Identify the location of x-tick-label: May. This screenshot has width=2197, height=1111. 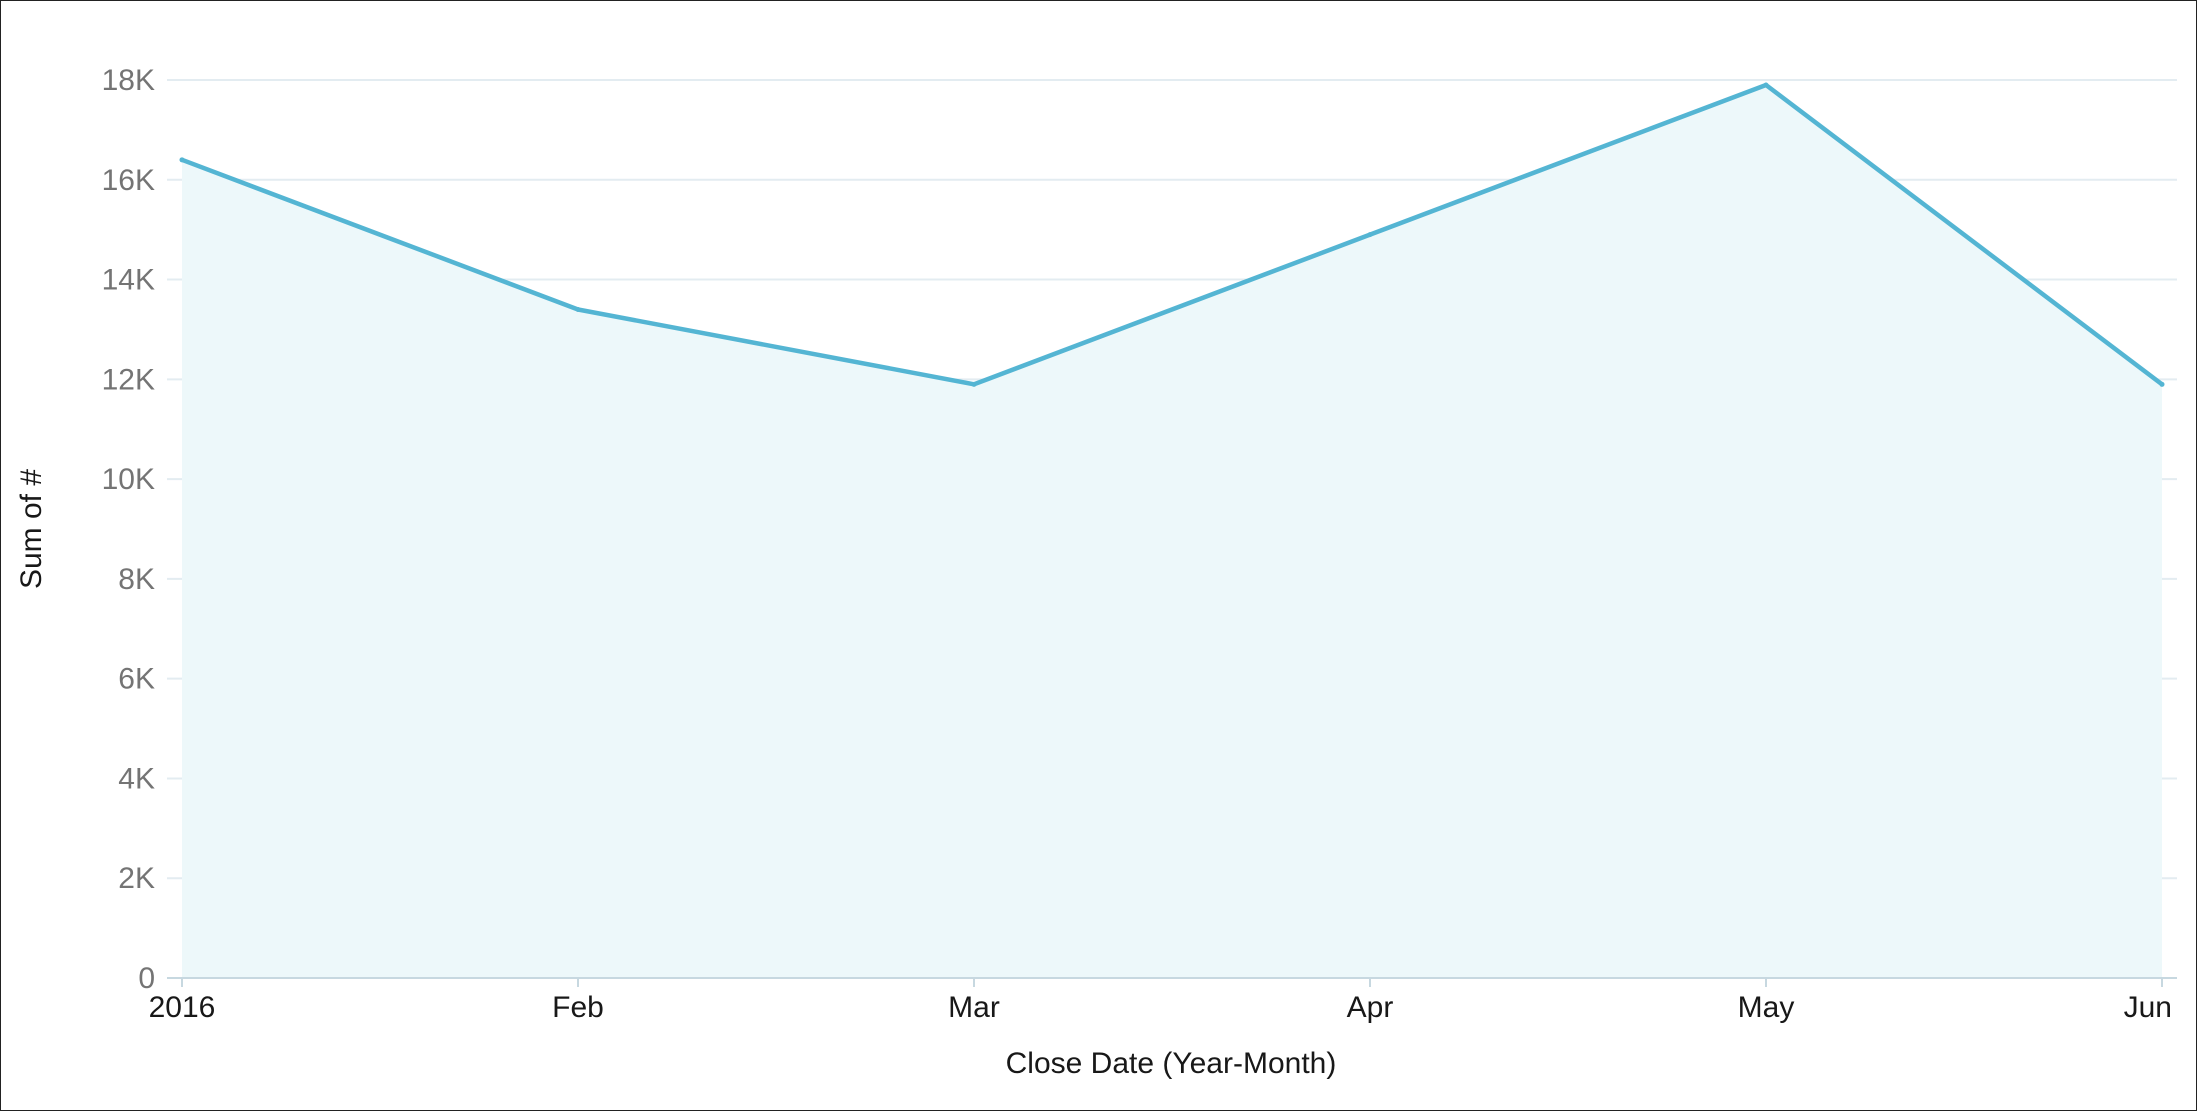
(1766, 1007).